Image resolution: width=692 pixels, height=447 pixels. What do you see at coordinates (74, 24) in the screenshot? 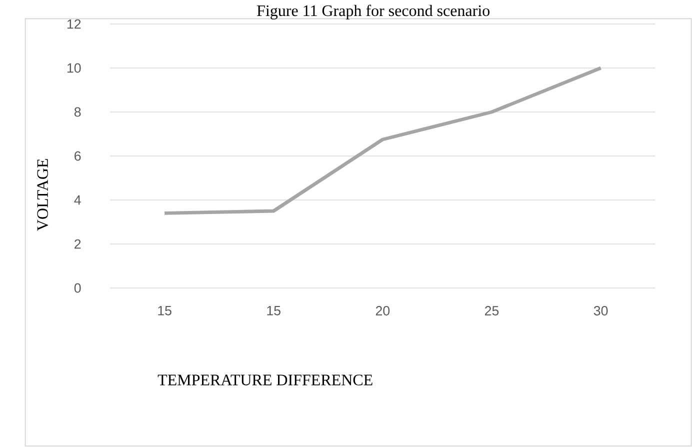
I see `y-tick-label: 12` at bounding box center [74, 24].